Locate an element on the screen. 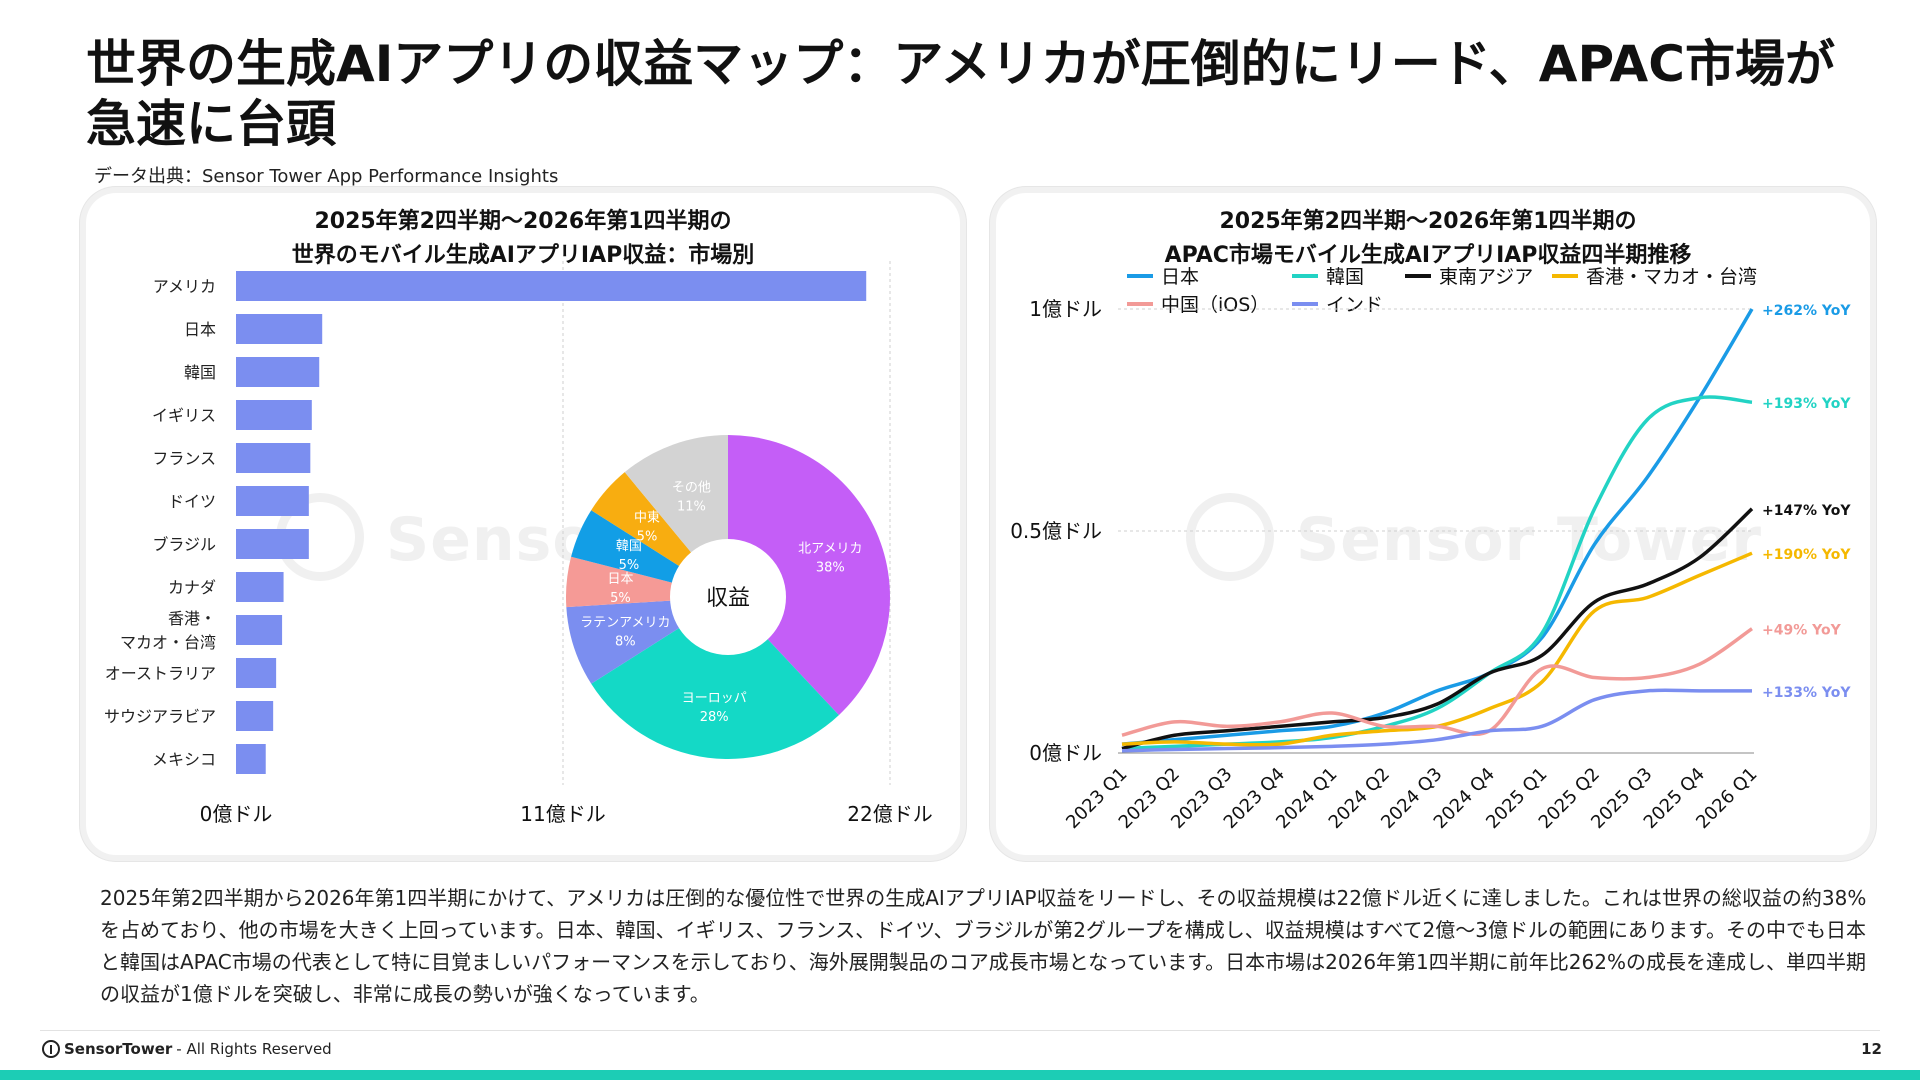  category-label: サウジアラビア is located at coordinates (160, 716).